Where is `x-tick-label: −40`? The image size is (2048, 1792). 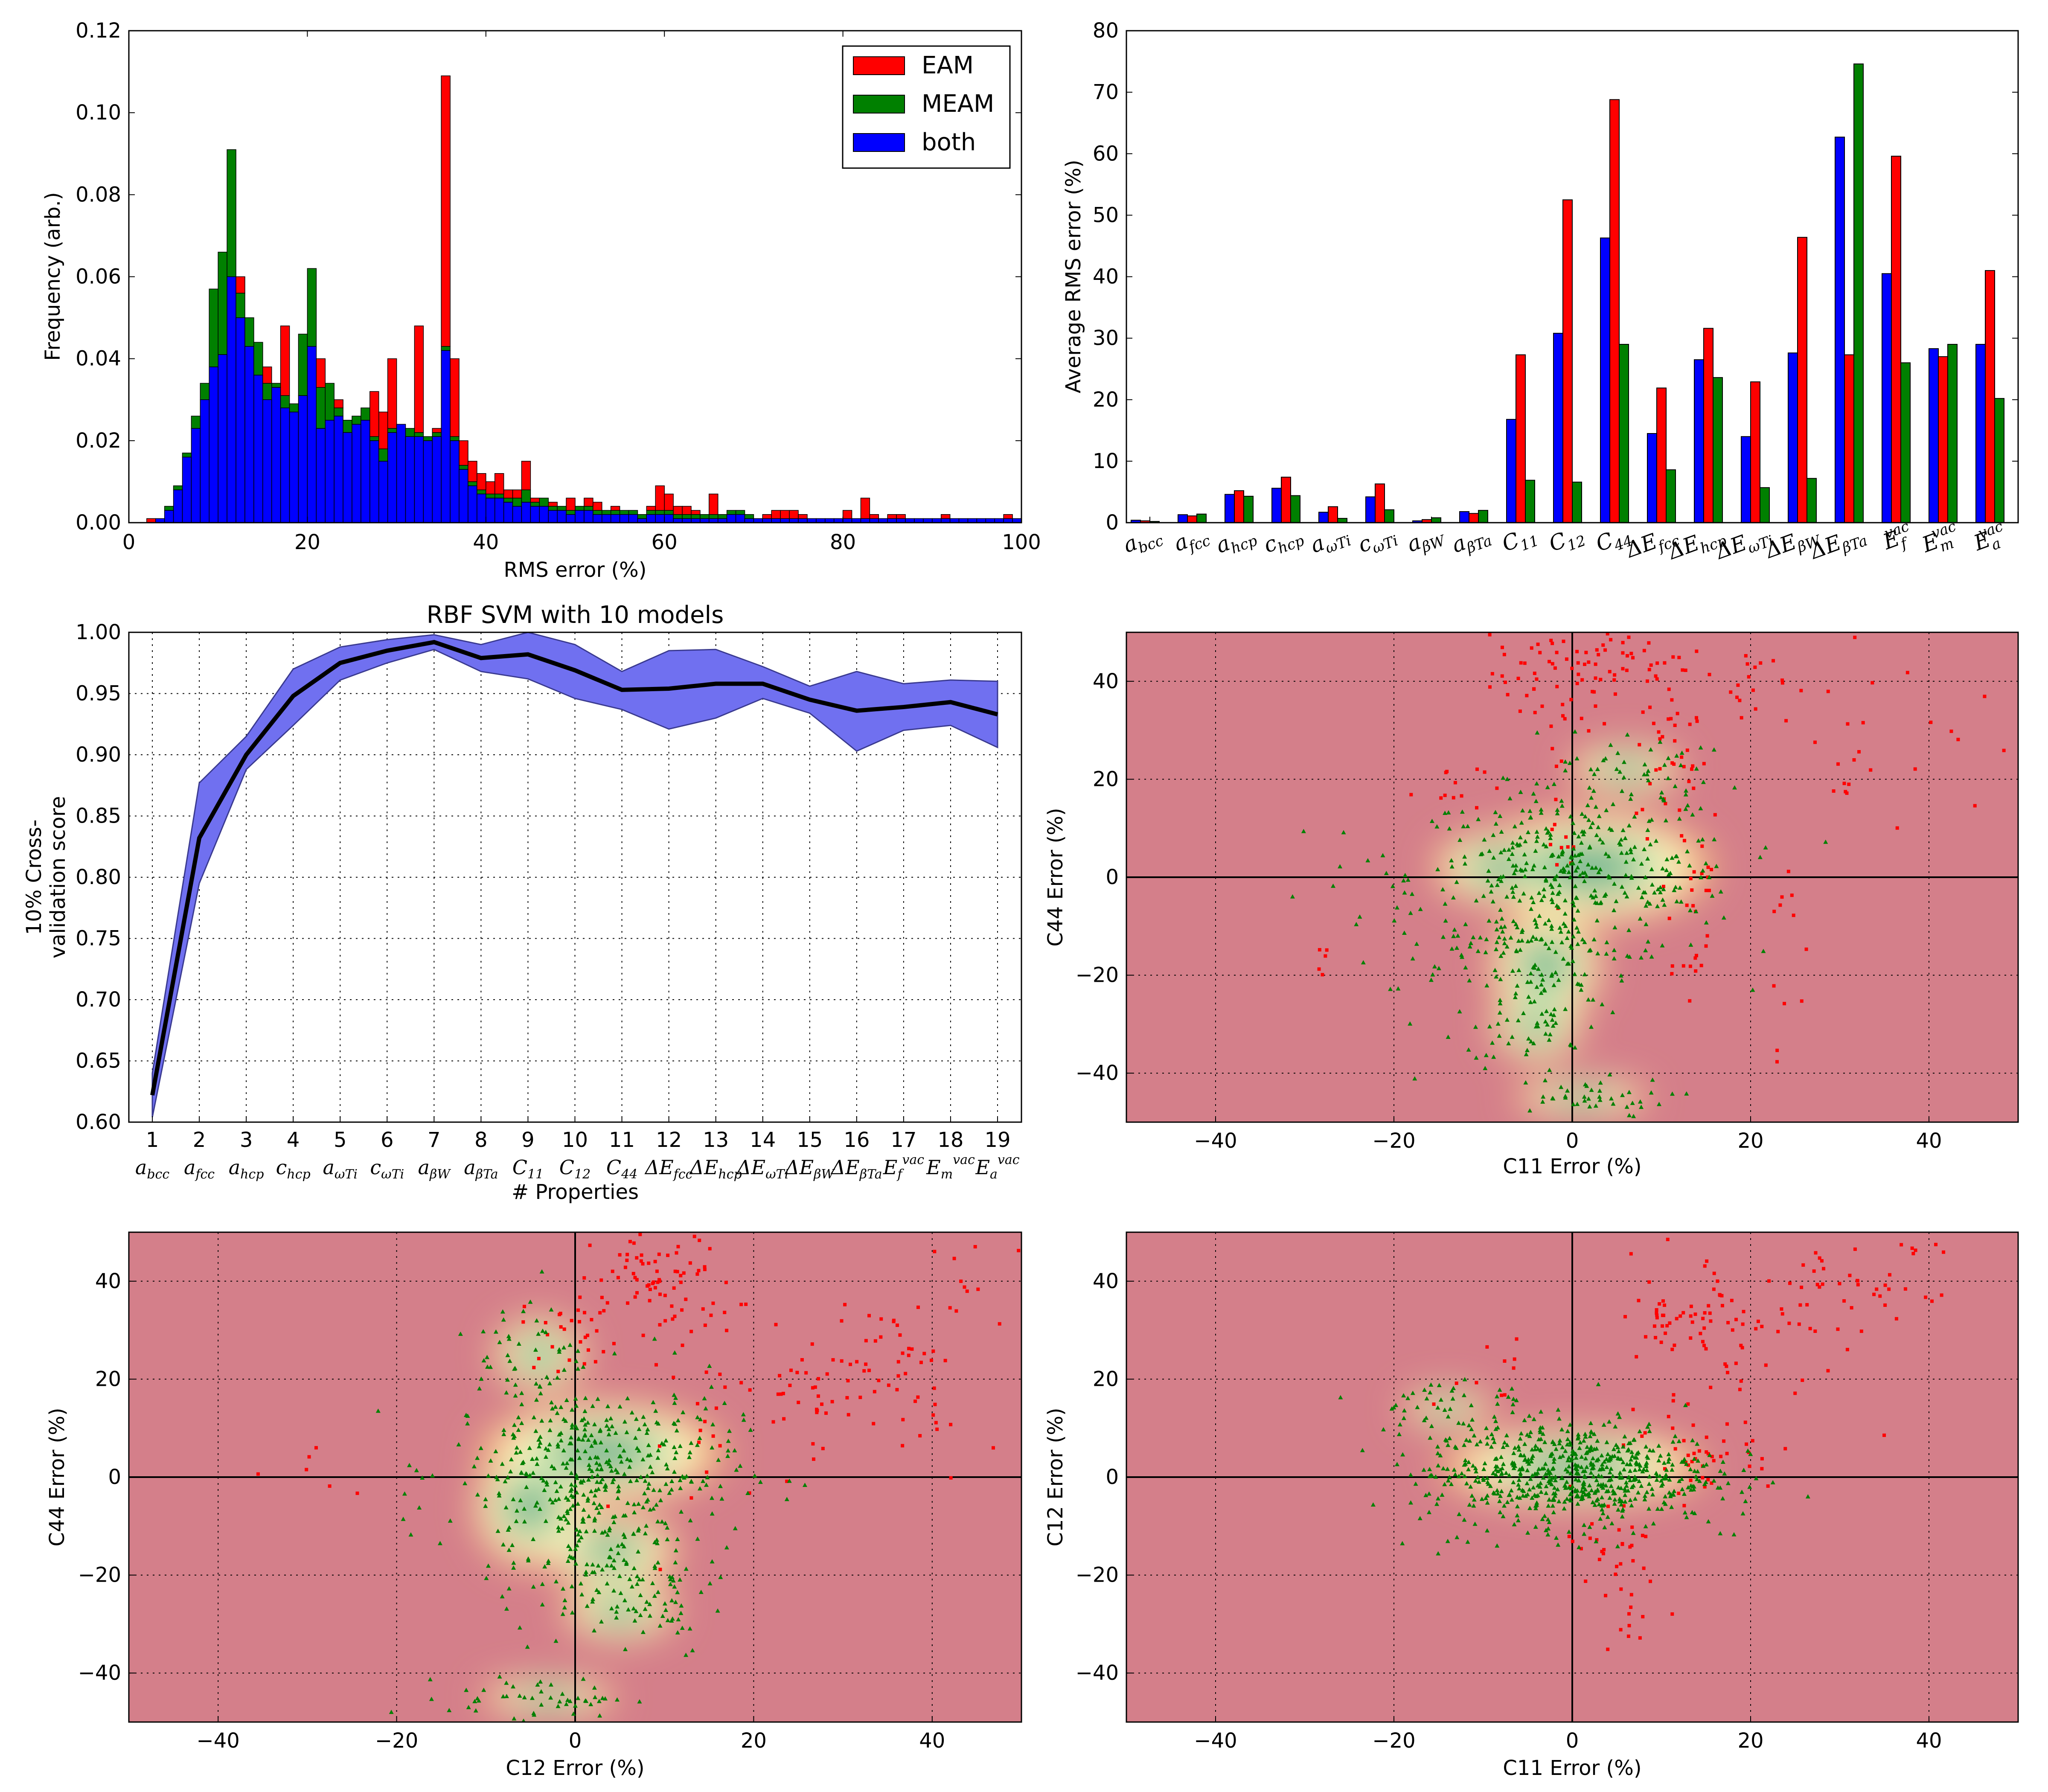 x-tick-label: −40 is located at coordinates (1215, 1141).